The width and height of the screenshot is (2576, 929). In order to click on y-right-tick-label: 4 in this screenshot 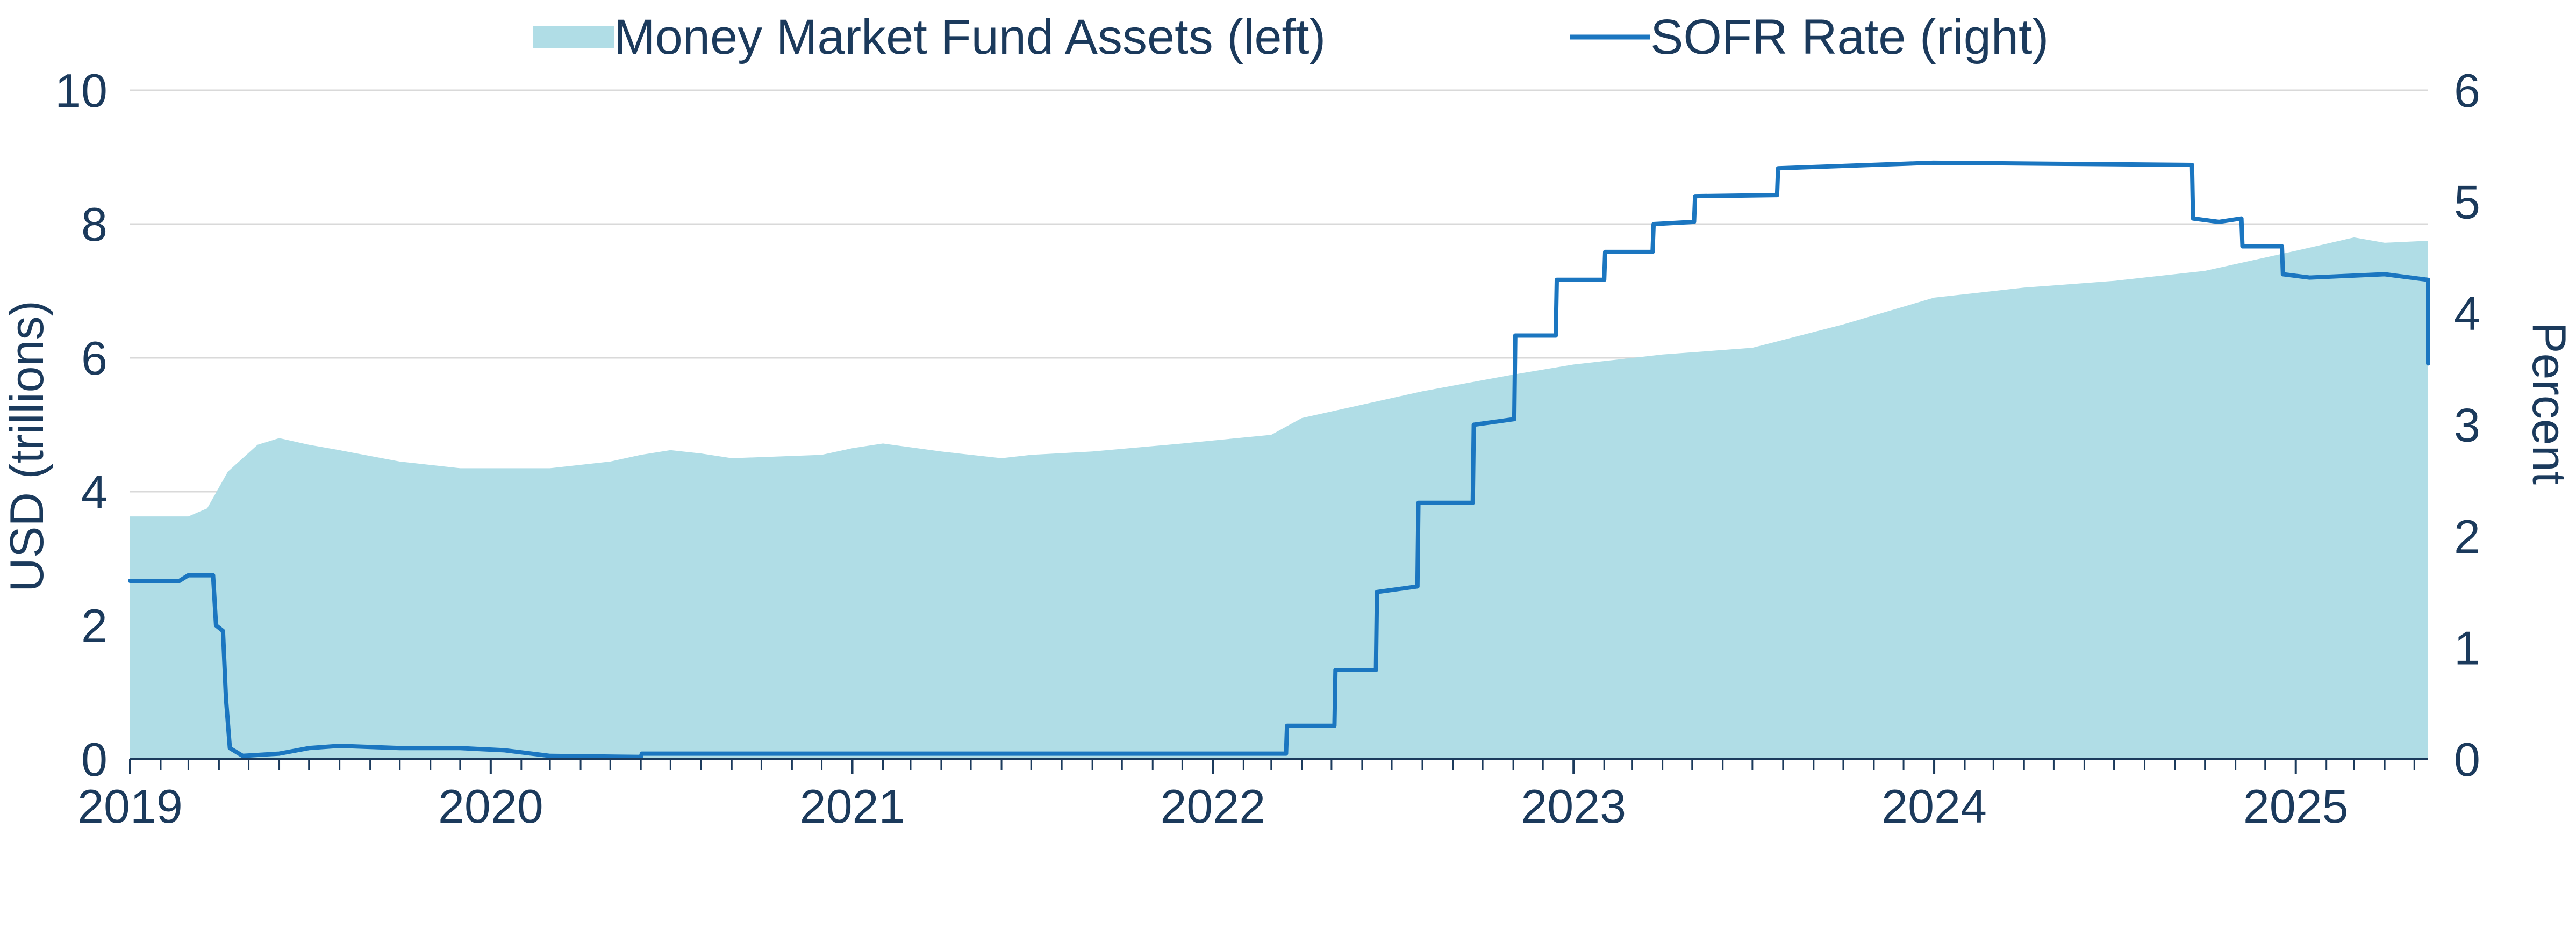, I will do `click(2467, 314)`.